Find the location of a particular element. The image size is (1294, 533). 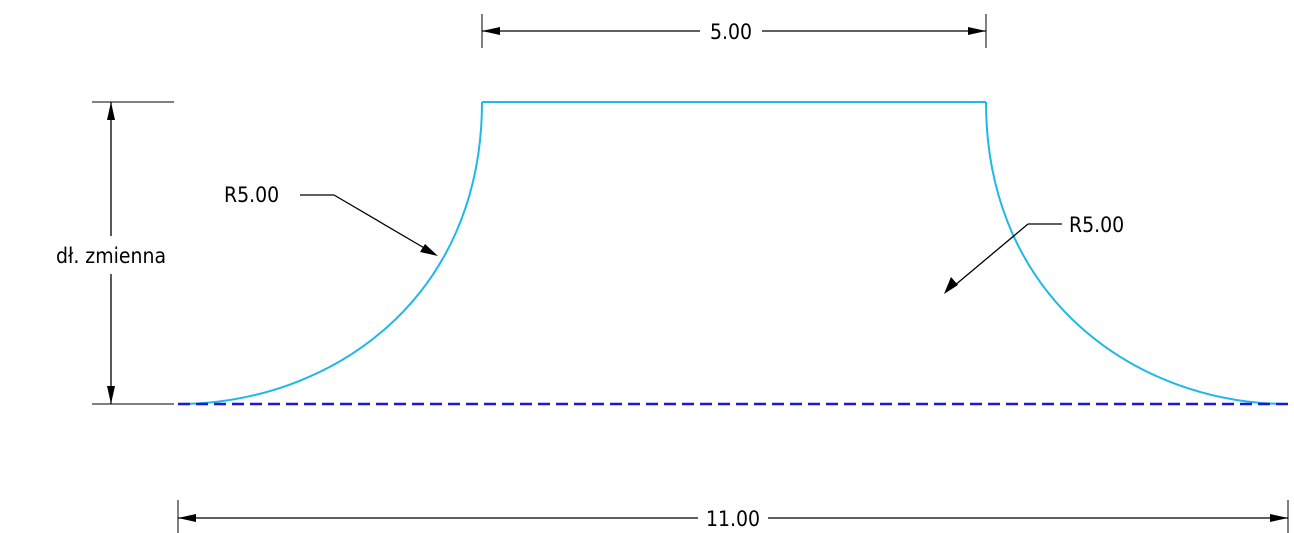

top-width-dimension: 5.00 is located at coordinates (734, 31).